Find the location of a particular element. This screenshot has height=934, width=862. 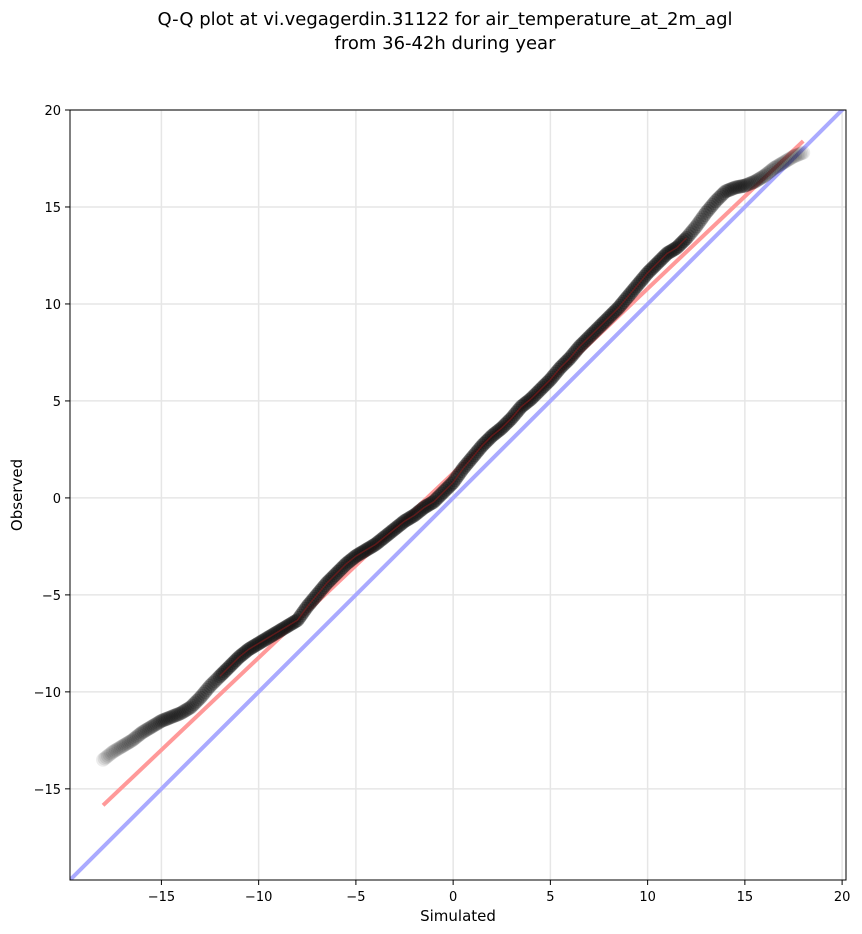

x-tick-label: 5 is located at coordinates (550, 897).